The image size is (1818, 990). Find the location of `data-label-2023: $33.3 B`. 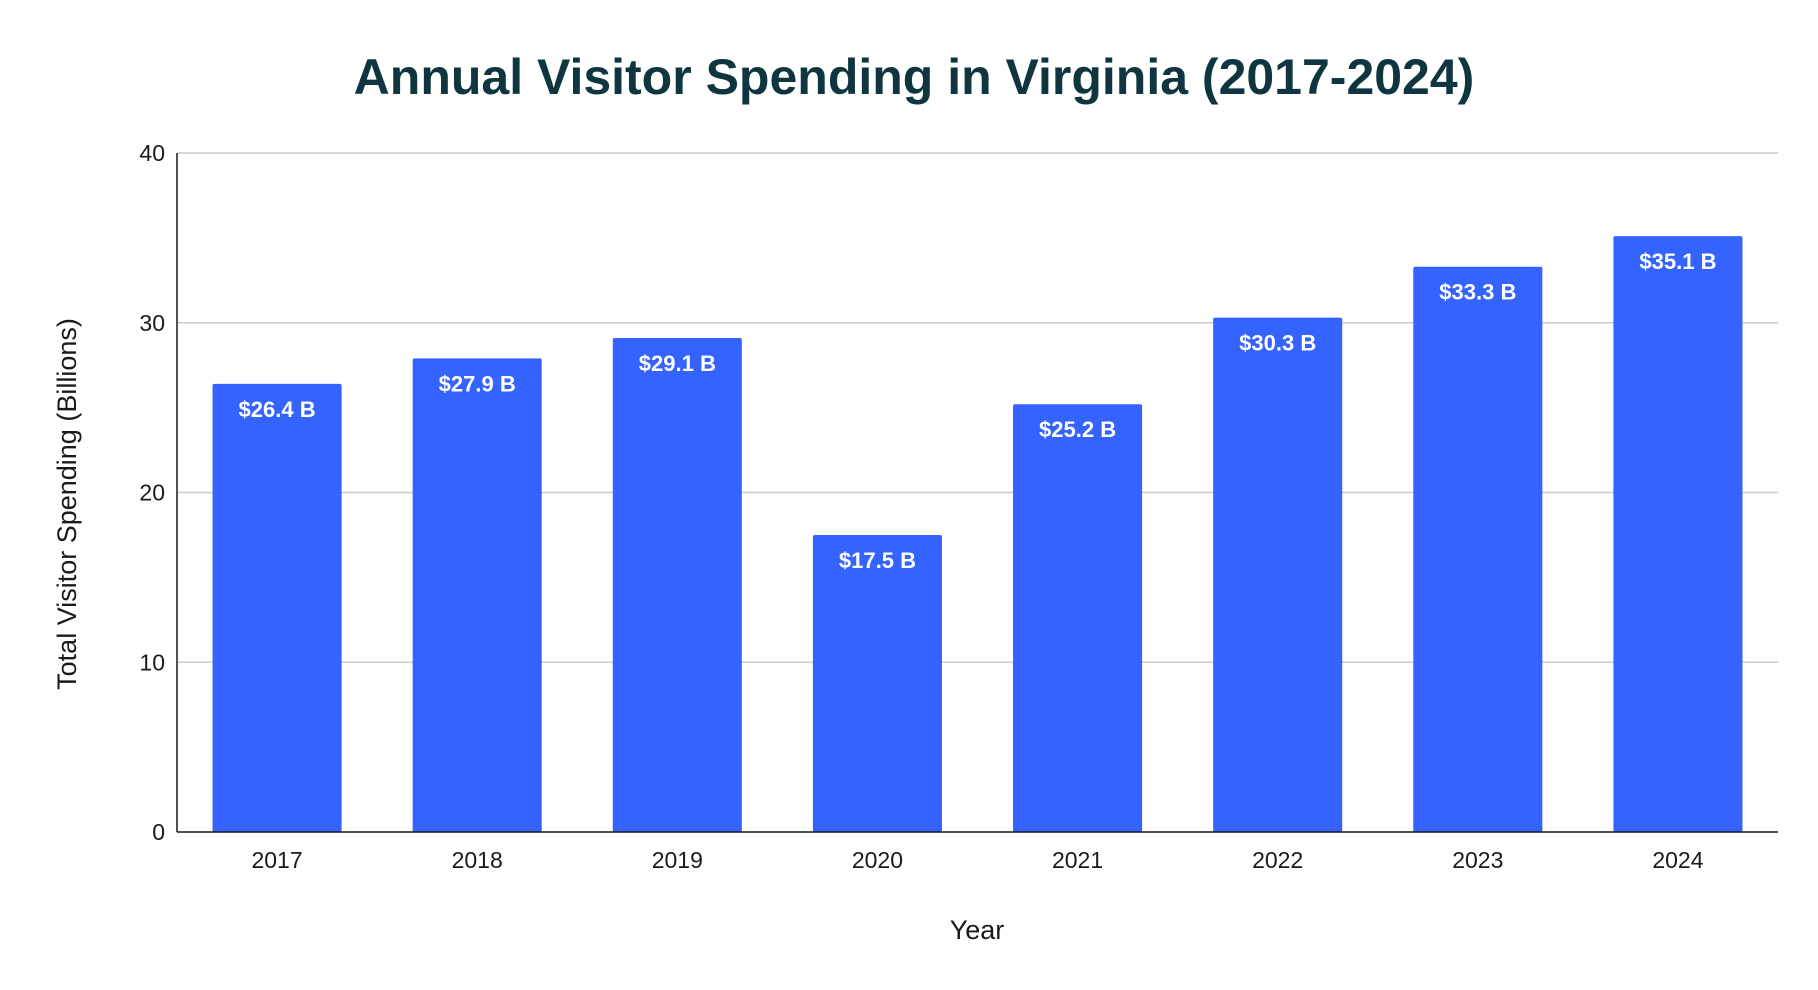

data-label-2023: $33.3 B is located at coordinates (1477, 292).